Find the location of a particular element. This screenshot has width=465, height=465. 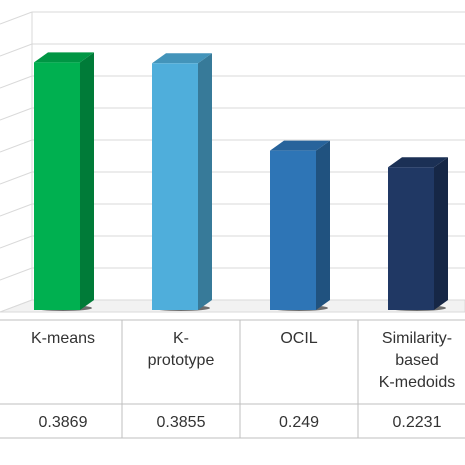

category-label-text: OCIL is located at coordinates (299, 336).